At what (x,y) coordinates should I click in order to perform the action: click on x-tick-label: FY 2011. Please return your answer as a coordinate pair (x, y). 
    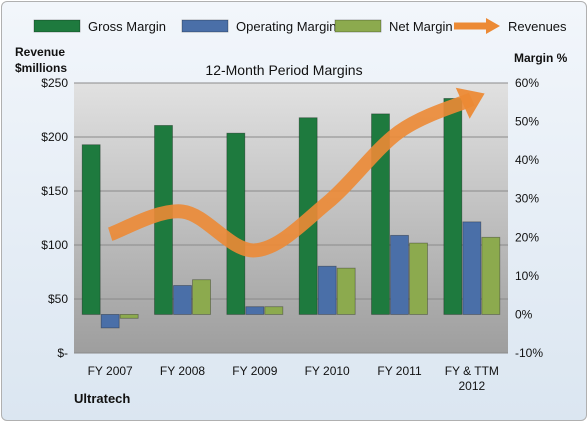
    Looking at the image, I should click on (399, 371).